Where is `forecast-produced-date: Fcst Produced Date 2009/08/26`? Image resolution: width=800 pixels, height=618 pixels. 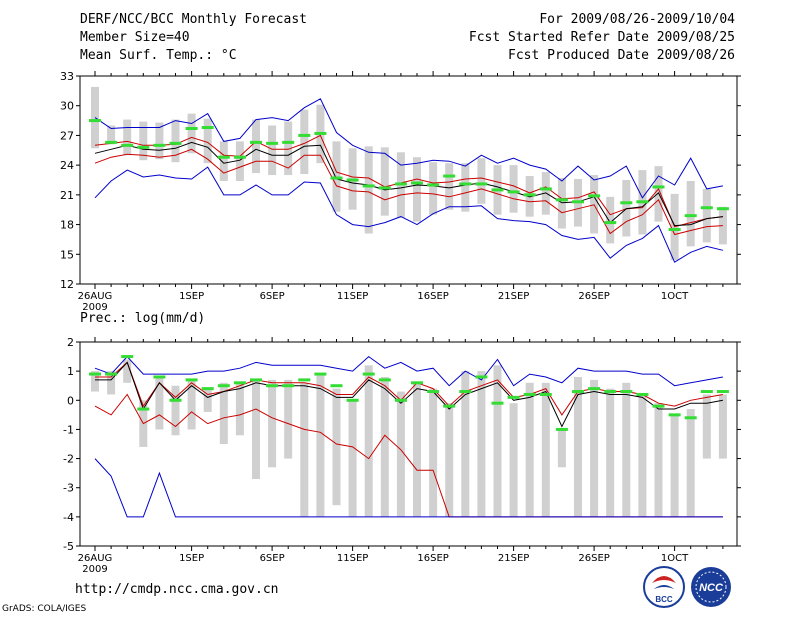
forecast-produced-date: Fcst Produced Date 2009/08/26 is located at coordinates (621, 55).